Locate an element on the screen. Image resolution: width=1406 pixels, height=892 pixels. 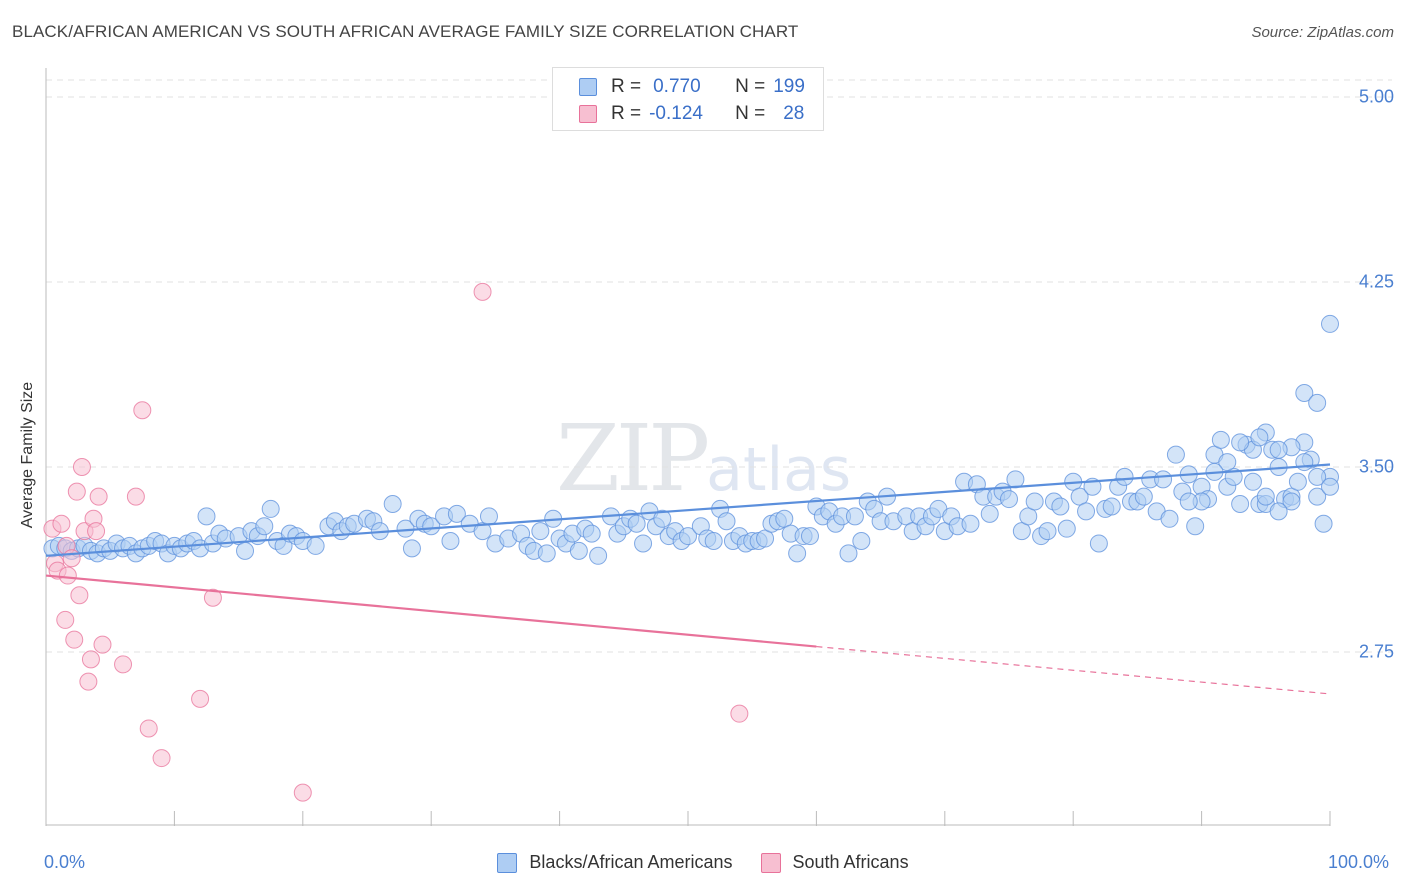
pink-swatch is located at coordinates (588, 114).